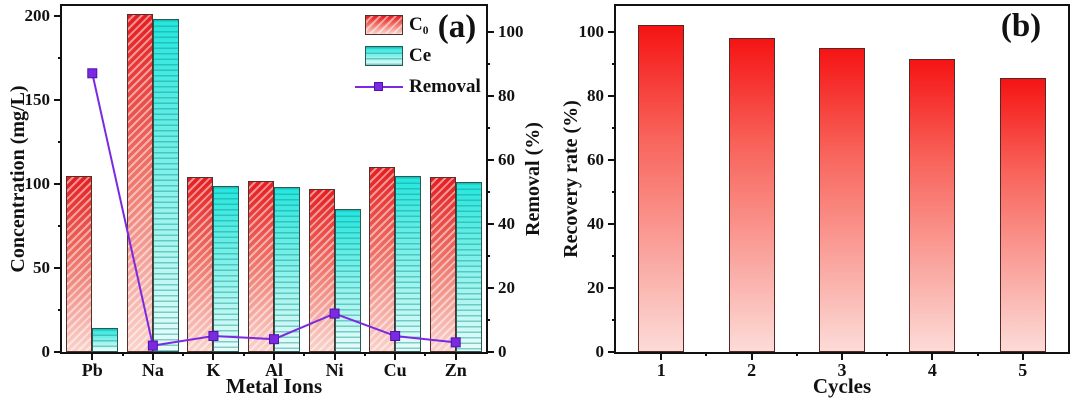 This screenshot has height=403, width=1080. Describe the element at coordinates (261, 266) in the screenshot. I see `bar-c0-al` at that location.